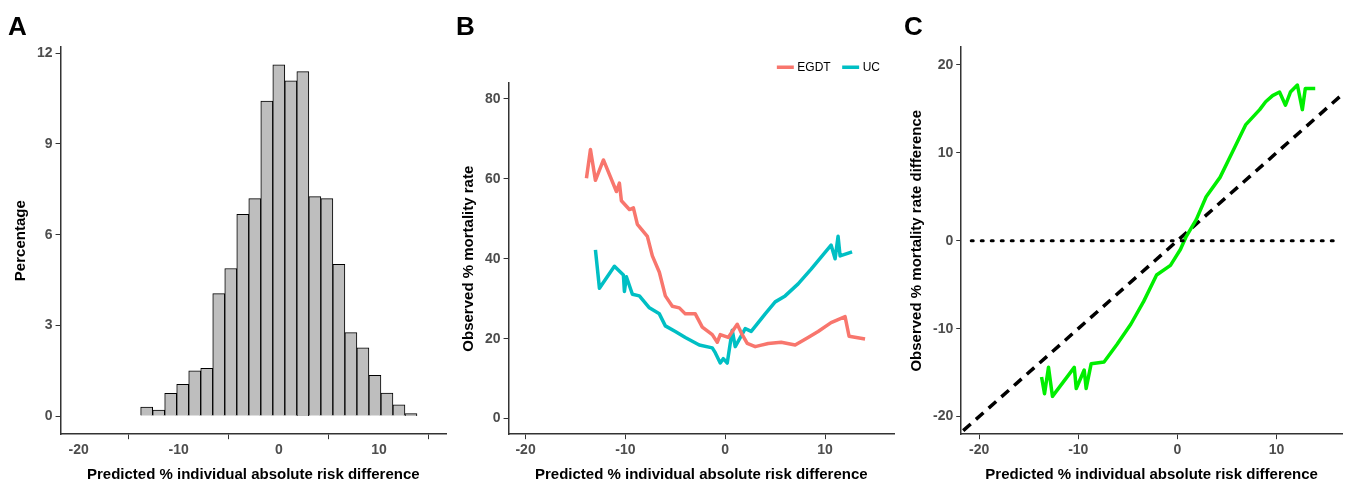  I want to click on y-axis-title: Observed % mortality rate, so click(468, 258).